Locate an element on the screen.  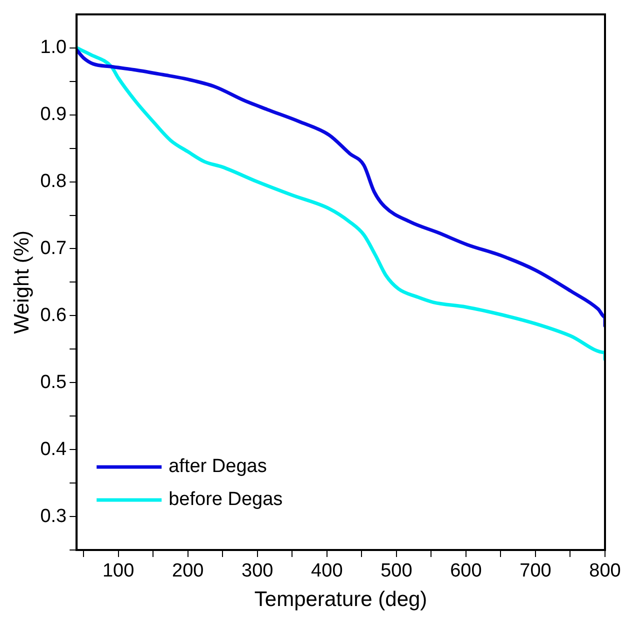
y-tick-label: 0.5 is located at coordinates (53, 382).